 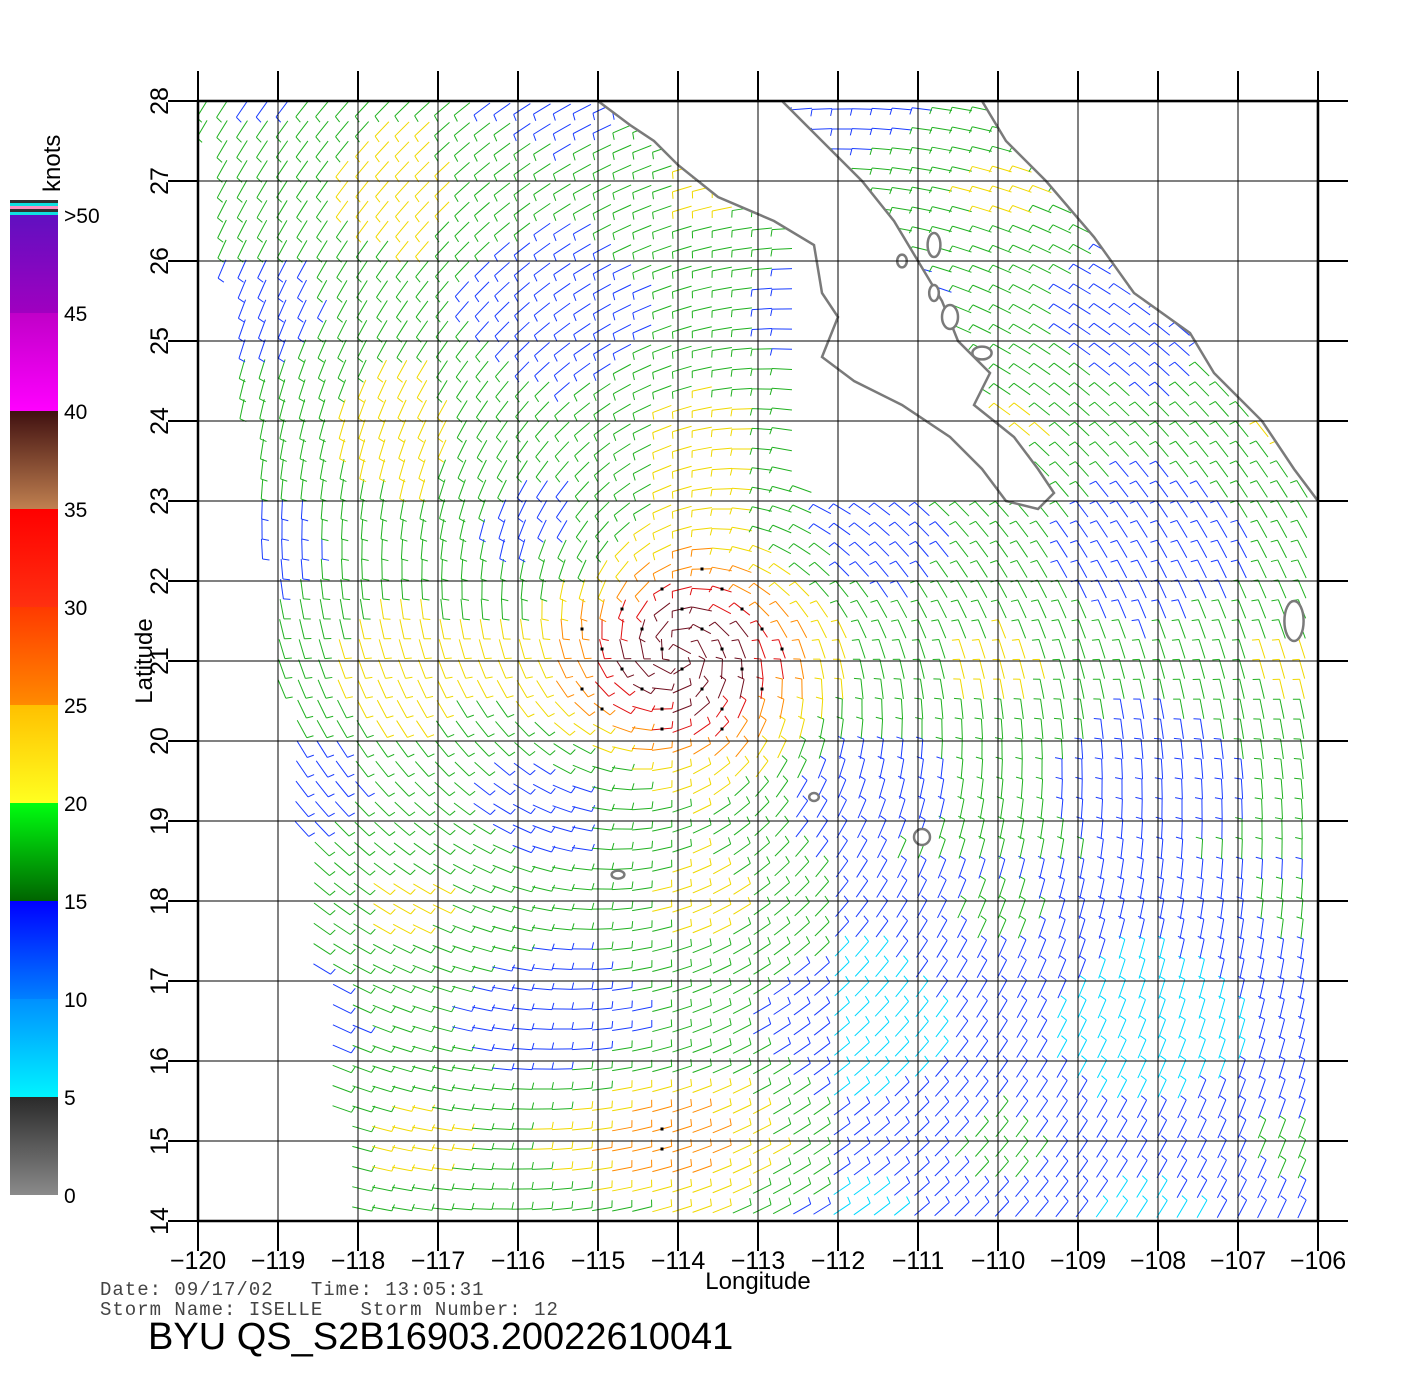 I want to click on colorbar-tick-label: 5, so click(x=70, y=1098).